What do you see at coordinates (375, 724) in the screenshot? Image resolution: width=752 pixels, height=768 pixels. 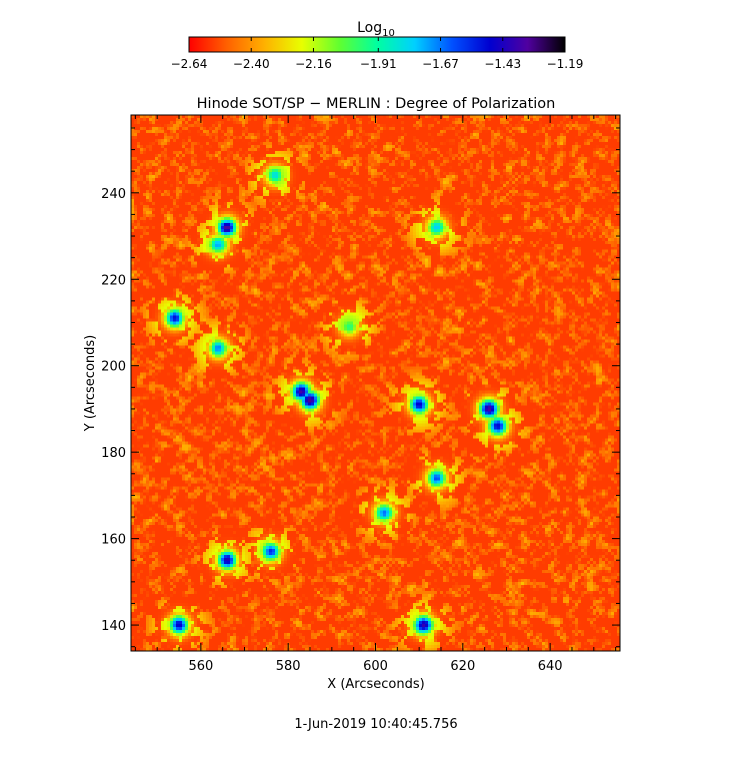 I see `observation-timestamp: 1-Jun-2019 10:40:45.756` at bounding box center [375, 724].